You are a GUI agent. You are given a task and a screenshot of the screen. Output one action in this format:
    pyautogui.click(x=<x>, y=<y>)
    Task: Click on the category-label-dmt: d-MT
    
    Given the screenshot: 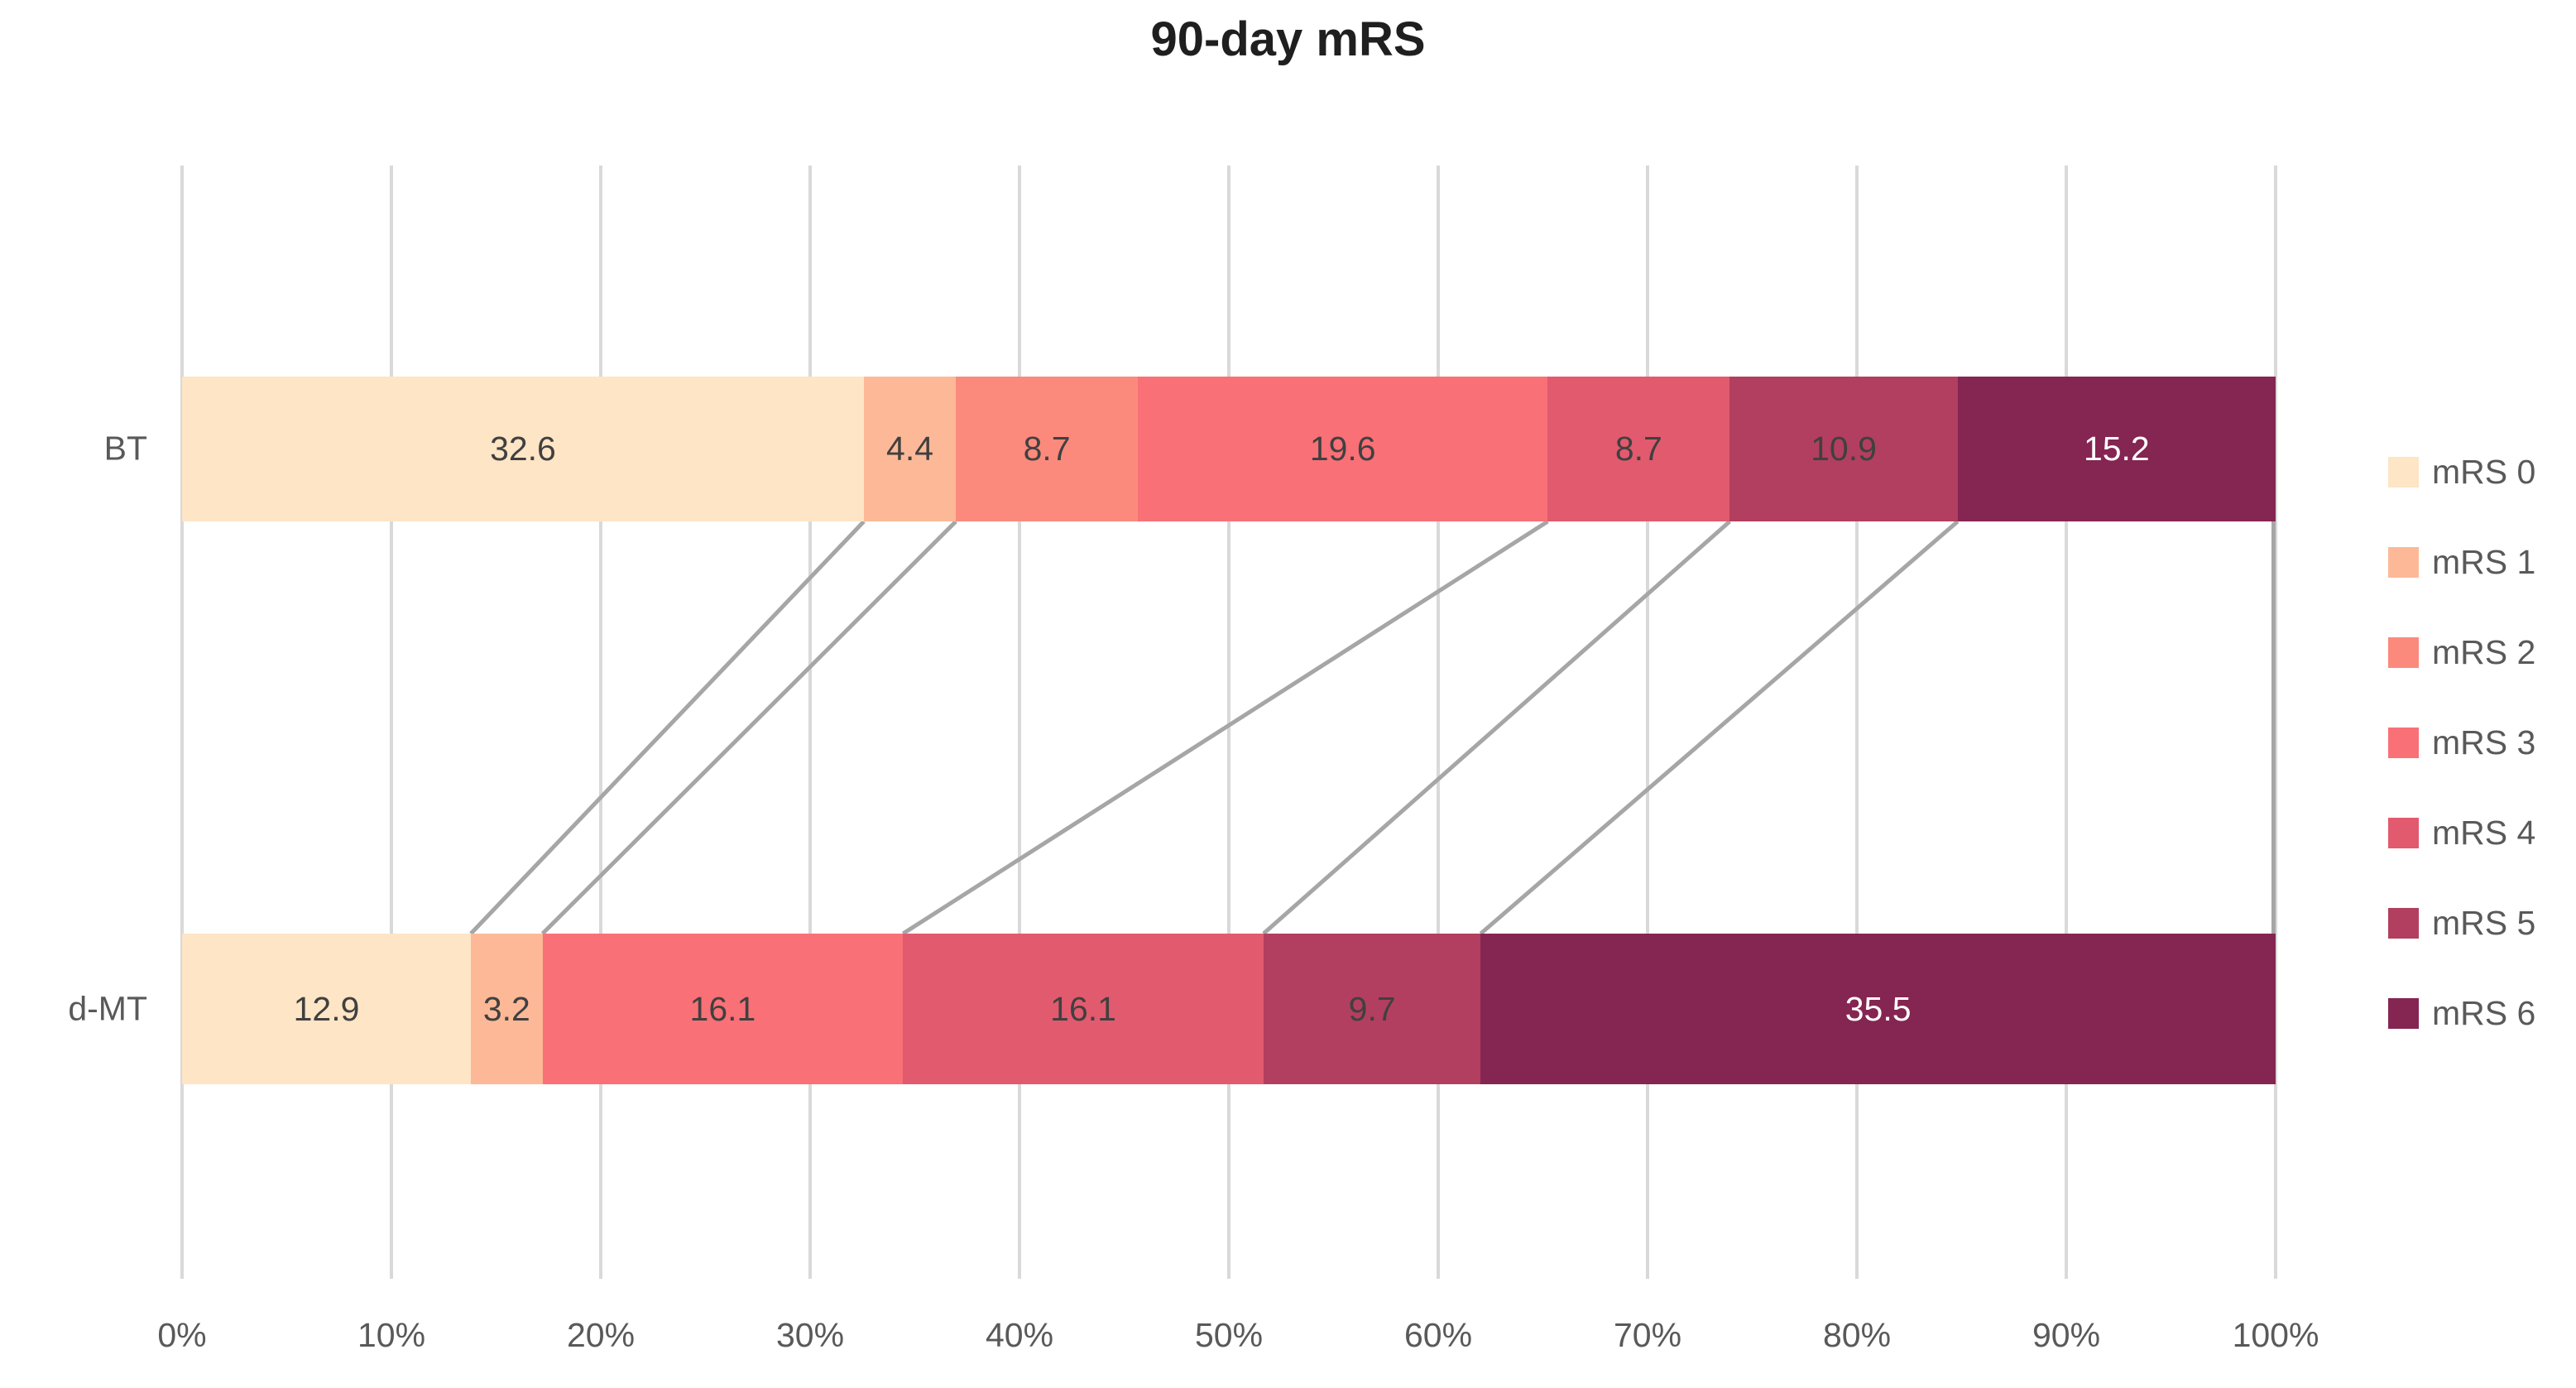 What is the action you would take?
    pyautogui.click(x=108, y=1008)
    